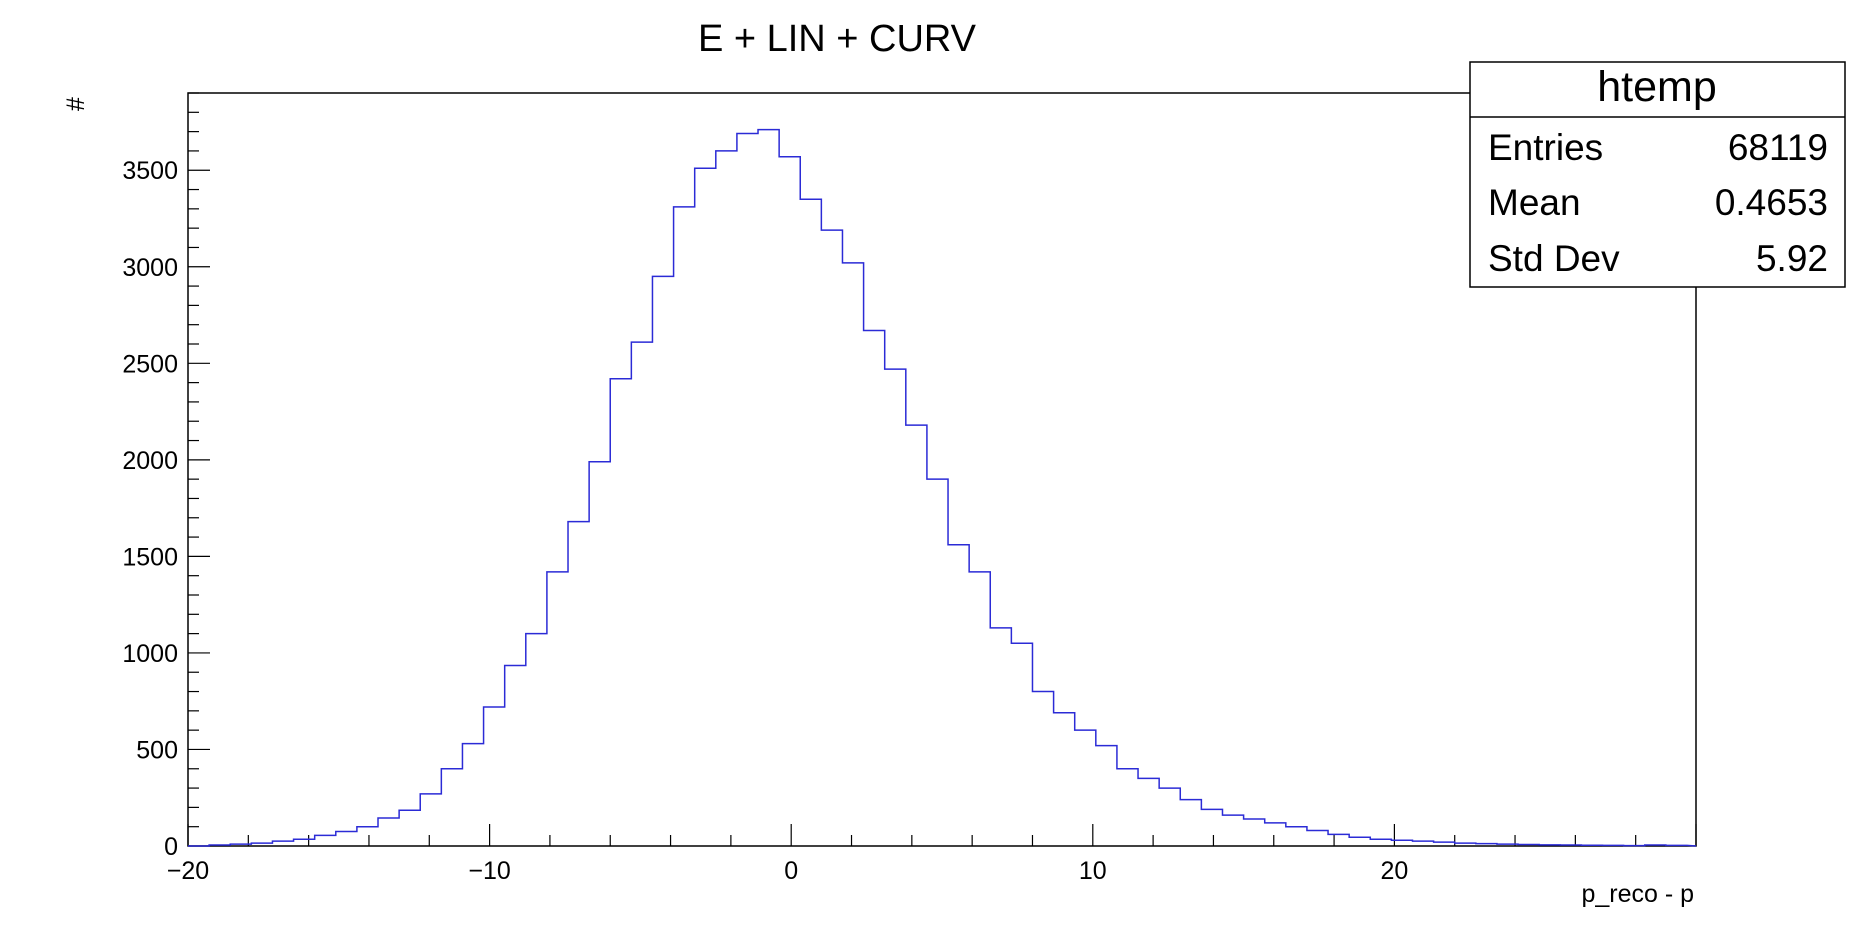 This screenshot has width=1853, height=925. What do you see at coordinates (1637, 894) in the screenshot?
I see `x-axis-label: p_reco - p` at bounding box center [1637, 894].